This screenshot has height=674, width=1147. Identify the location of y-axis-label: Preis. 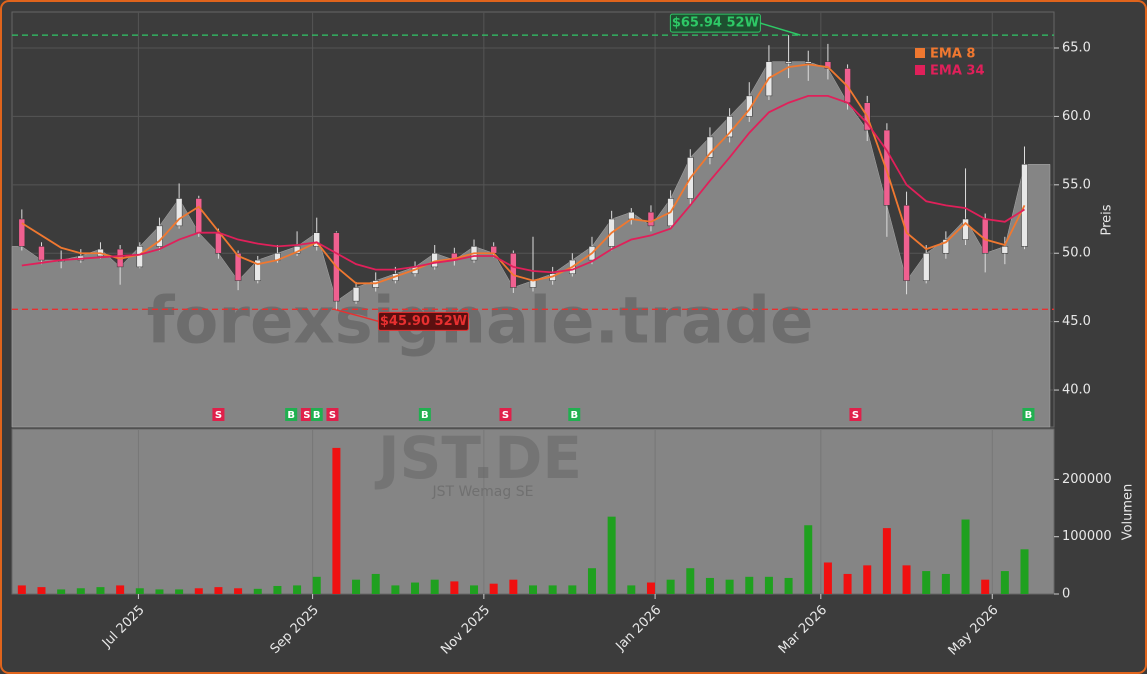
(1107, 219).